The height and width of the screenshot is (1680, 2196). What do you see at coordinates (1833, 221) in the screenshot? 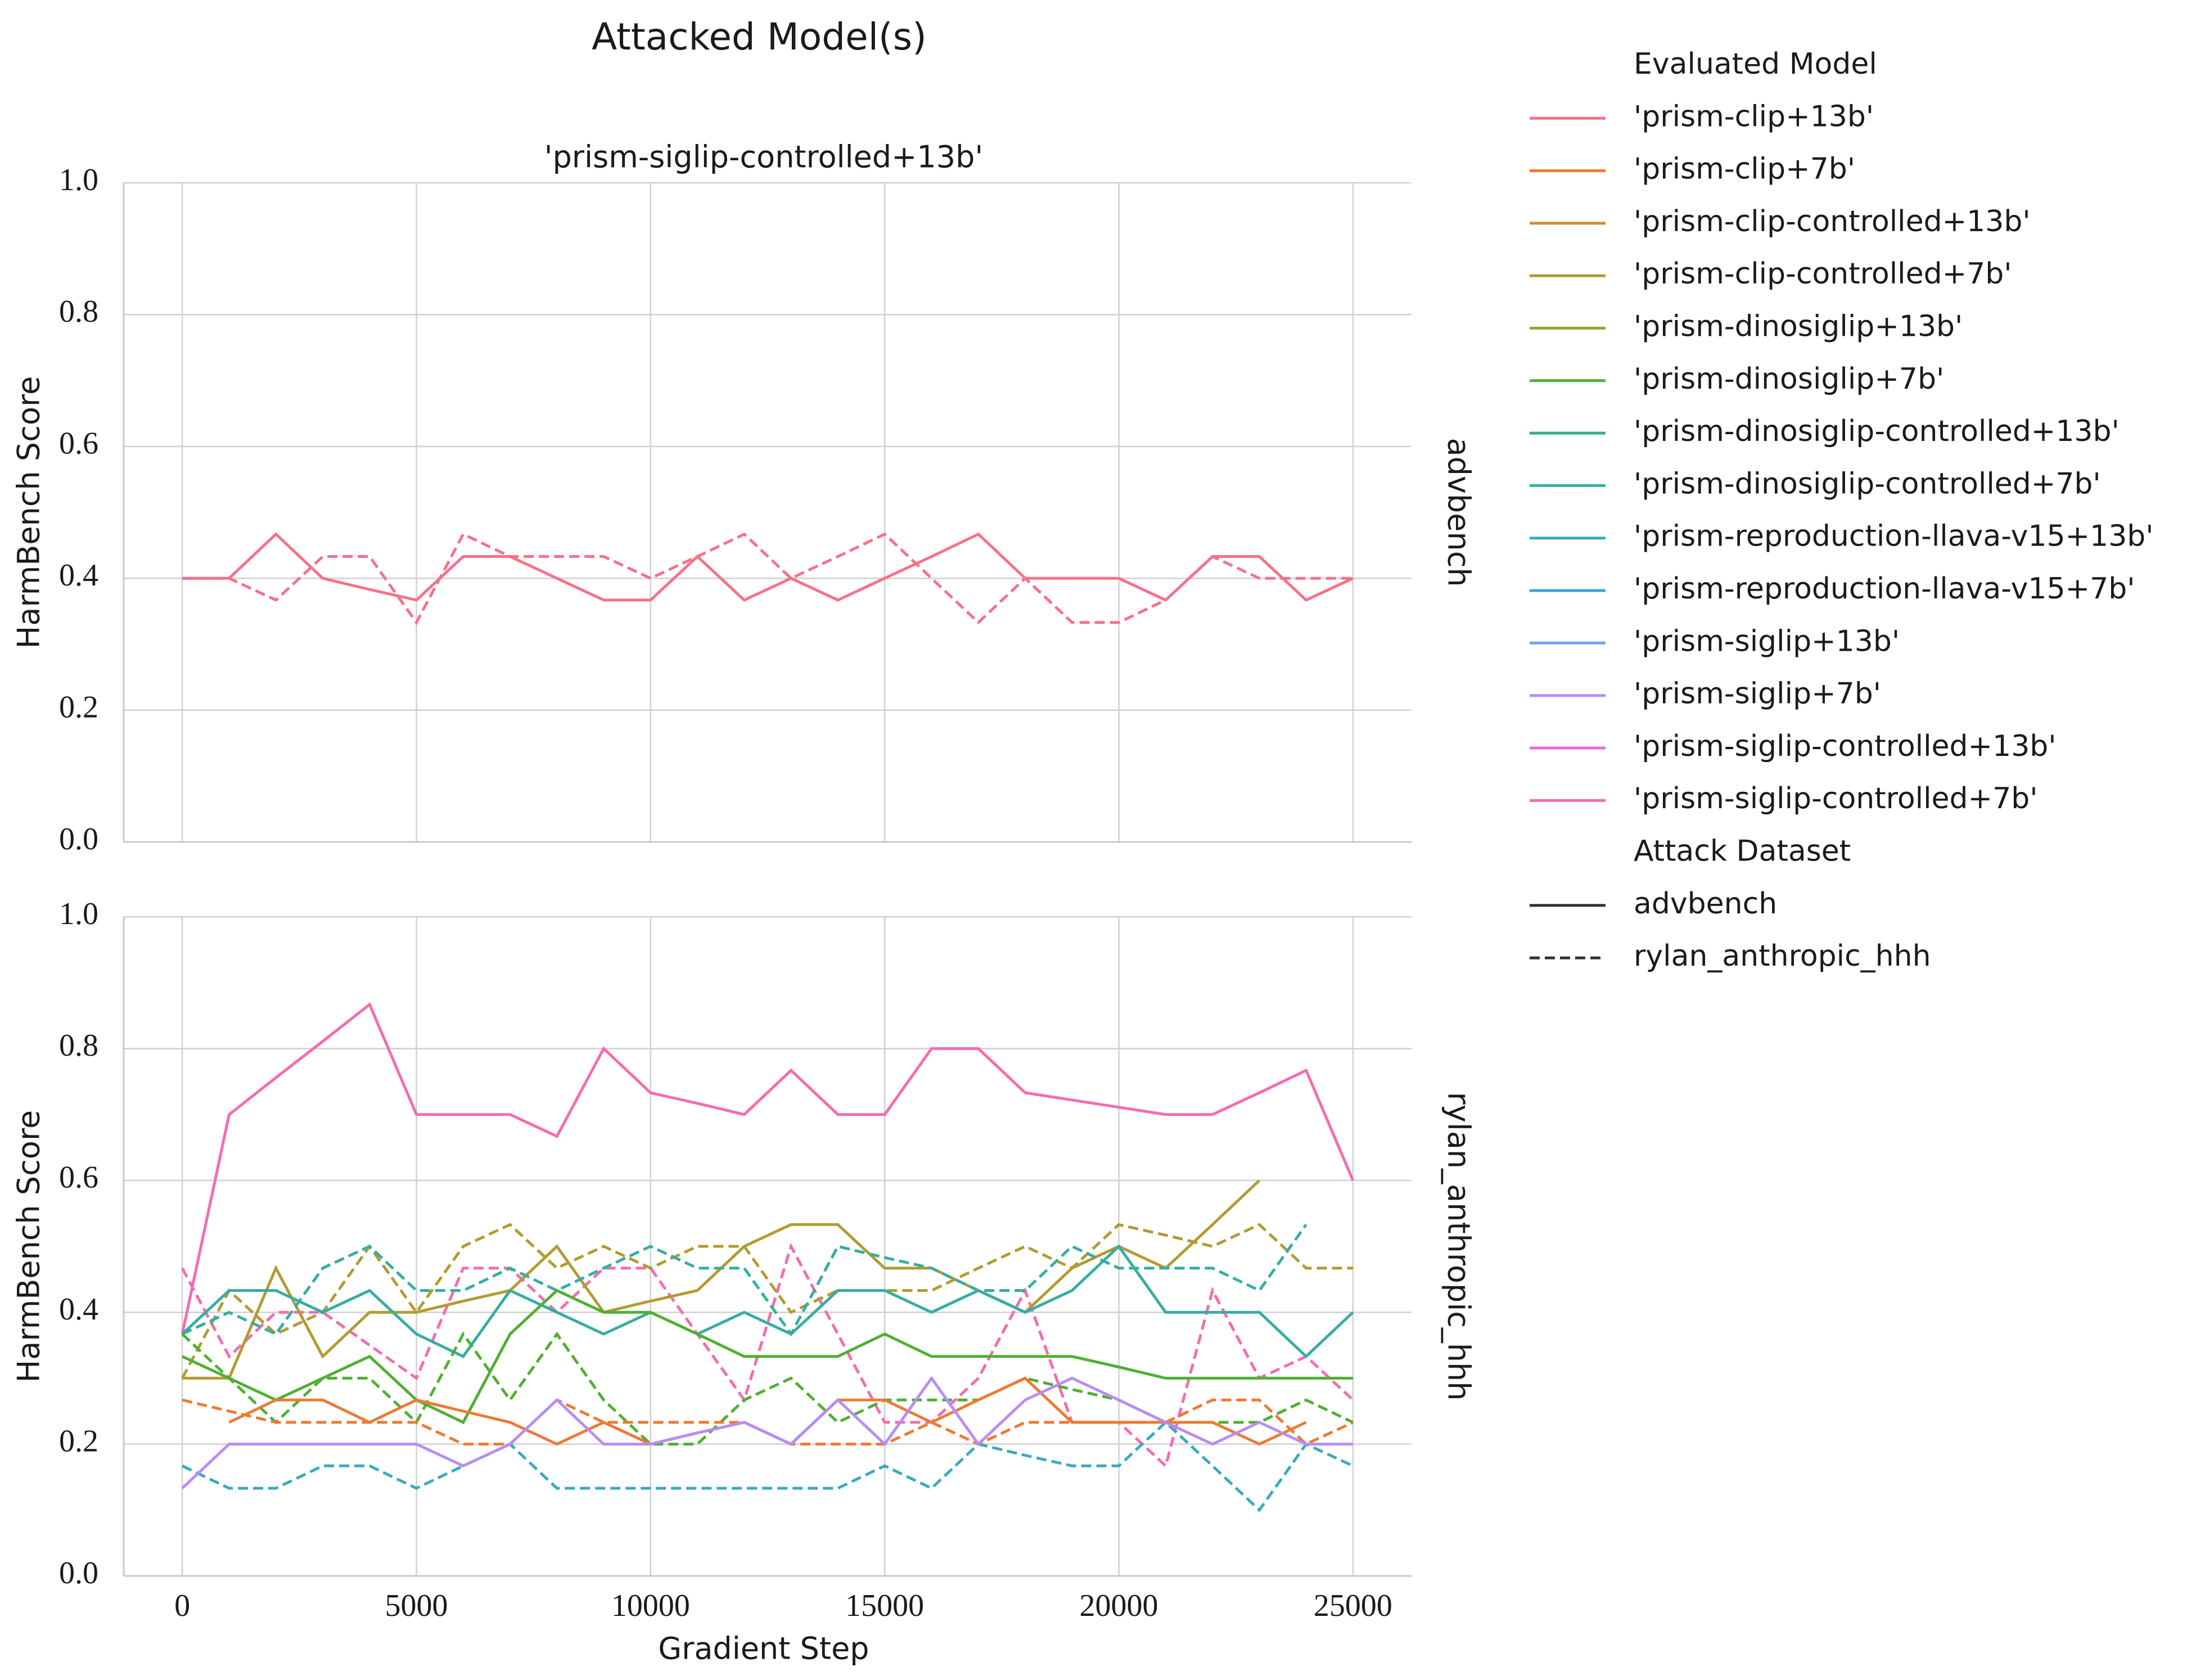
I see `legend-label: 'prism-clip-controlled+13b'` at bounding box center [1833, 221].